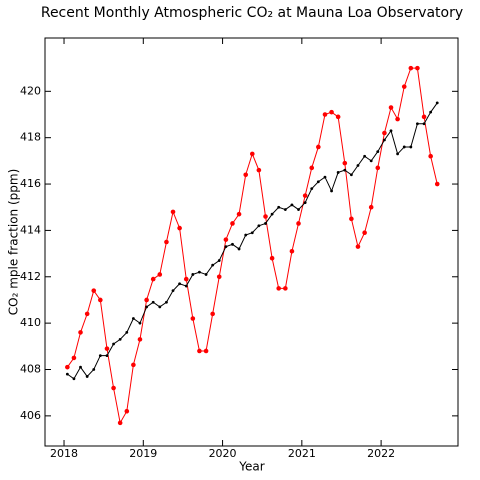  Describe the element at coordinates (14, 242) in the screenshot. I see `y-axis-label: CO₂ mple fraction (ppm)` at that location.